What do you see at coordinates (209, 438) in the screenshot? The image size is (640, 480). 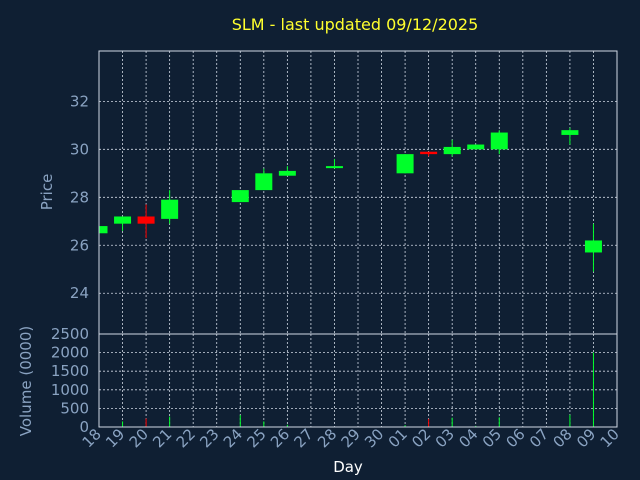 I see `x-tick-label: 23` at bounding box center [209, 438].